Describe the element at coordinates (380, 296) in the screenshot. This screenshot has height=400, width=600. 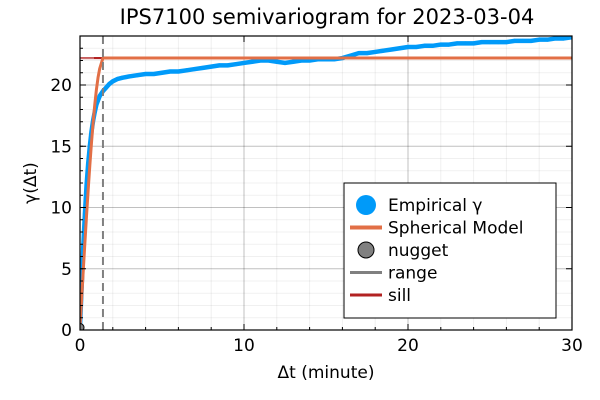
I see `legend-entry: sill` at that location.